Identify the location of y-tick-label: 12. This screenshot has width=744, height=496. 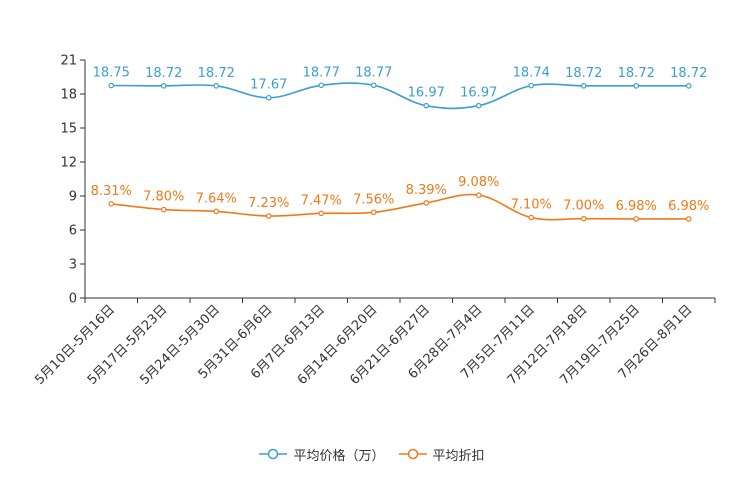
(68, 163).